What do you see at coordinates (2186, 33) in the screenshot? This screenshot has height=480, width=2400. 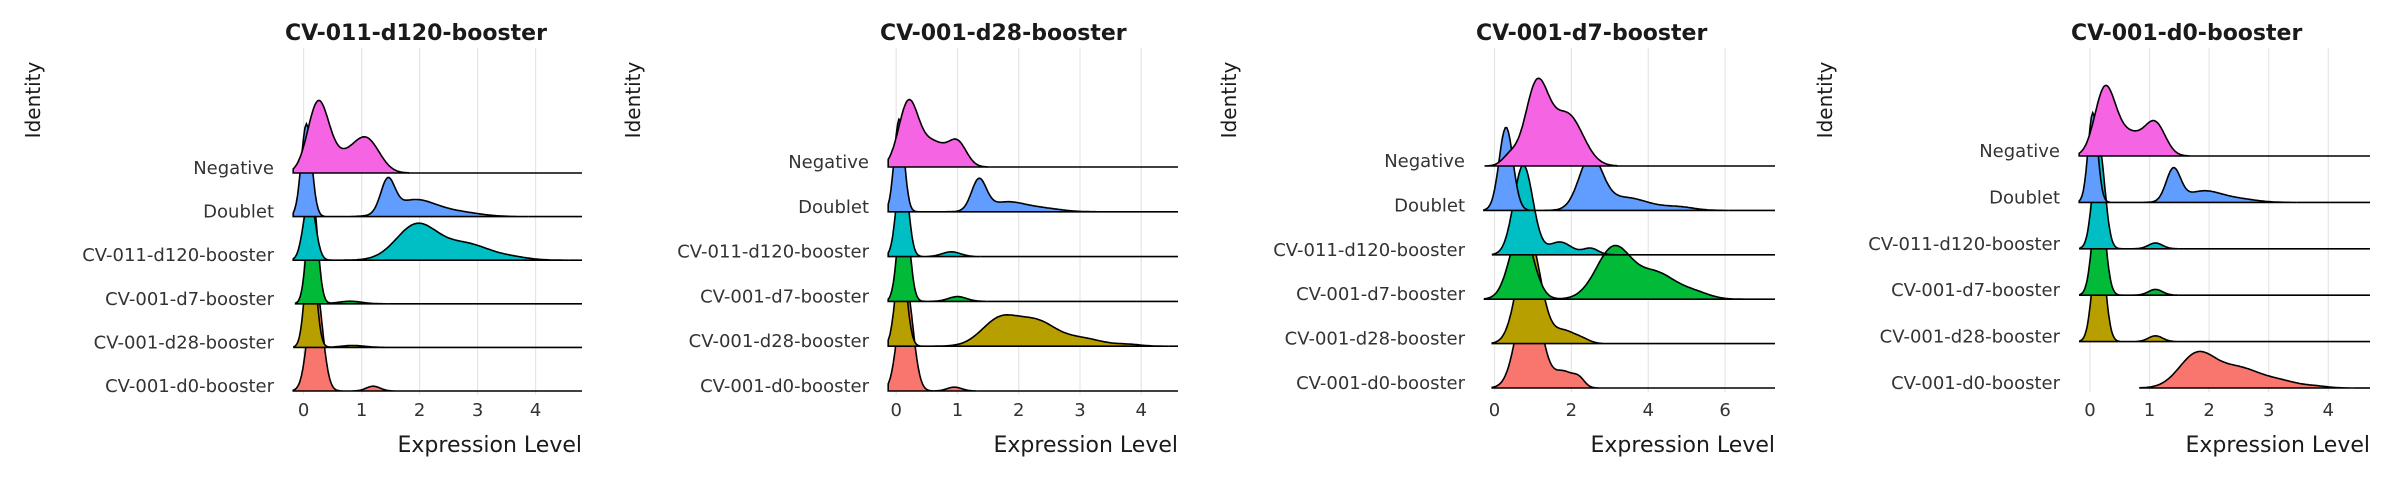 I see `panel-title: CV-001-d0-booster` at bounding box center [2186, 33].